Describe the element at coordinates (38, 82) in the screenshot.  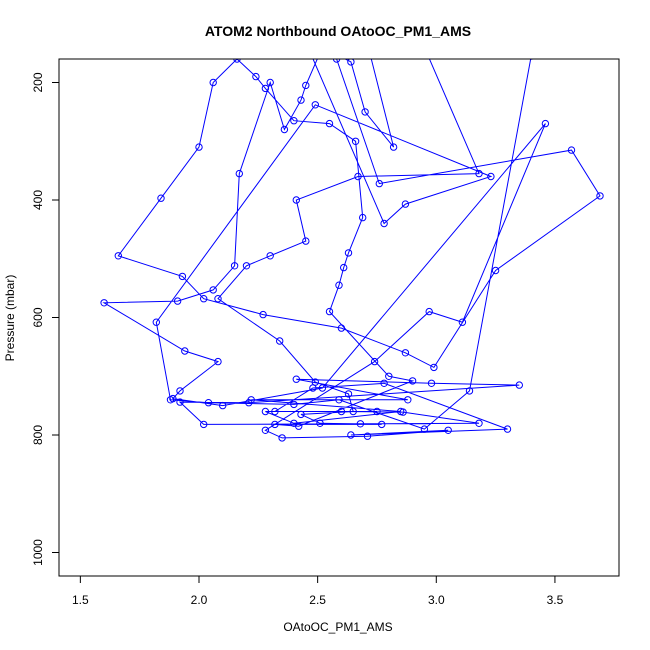
I see `y-tick-label: 200` at that location.